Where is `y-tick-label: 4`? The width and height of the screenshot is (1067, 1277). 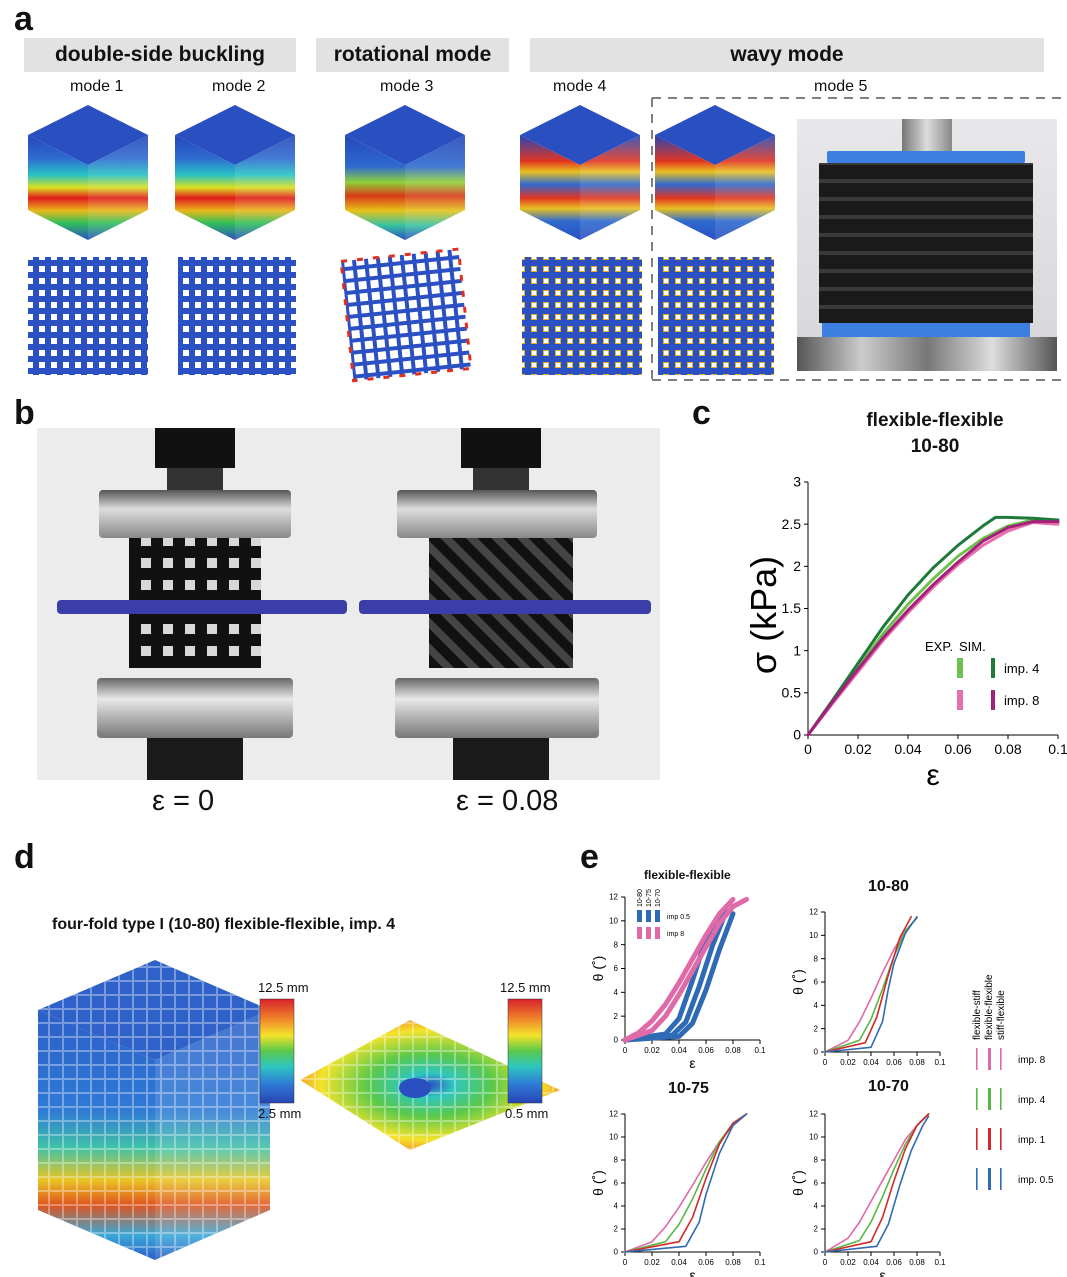
y-tick-label: 4 is located at coordinates (616, 1206).